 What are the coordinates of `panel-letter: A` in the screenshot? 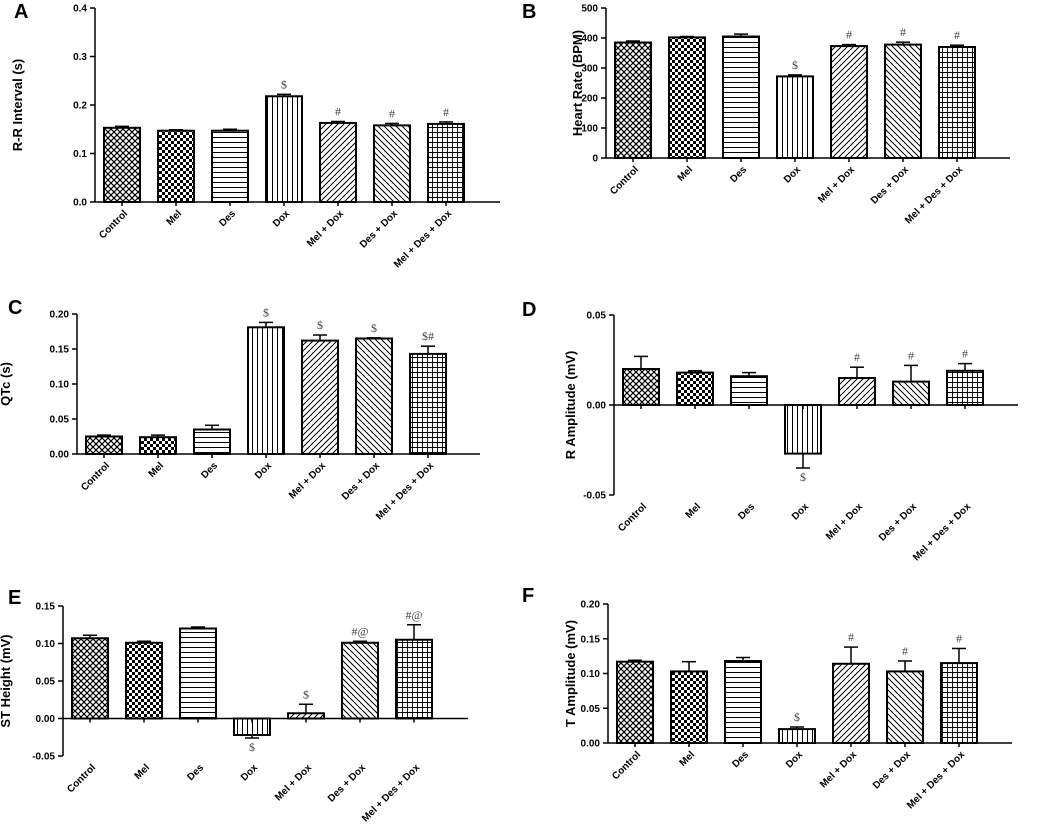 It's located at (21, 12).